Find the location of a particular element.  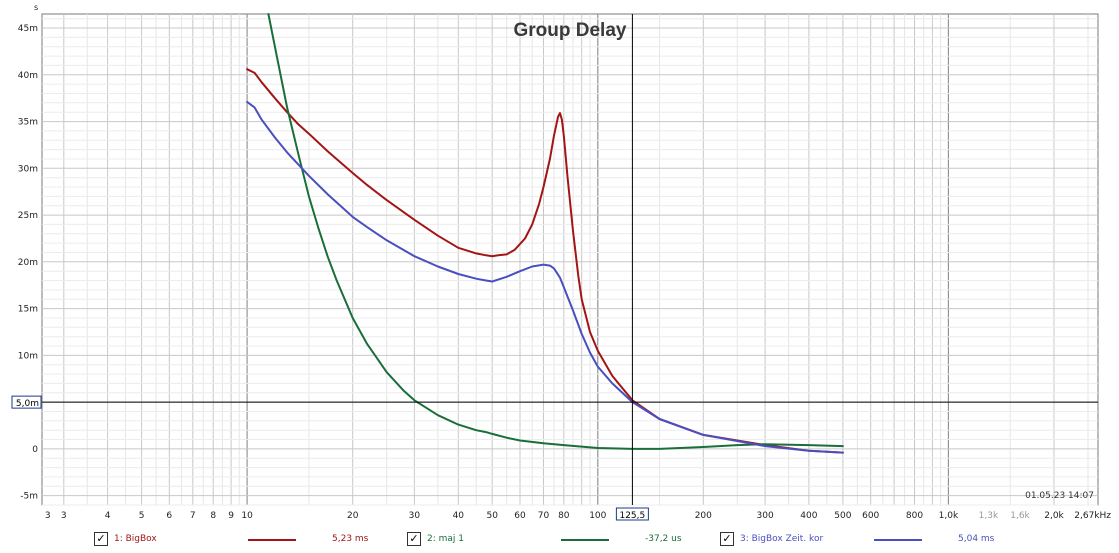

x-tick-label: 70 is located at coordinates (544, 516).